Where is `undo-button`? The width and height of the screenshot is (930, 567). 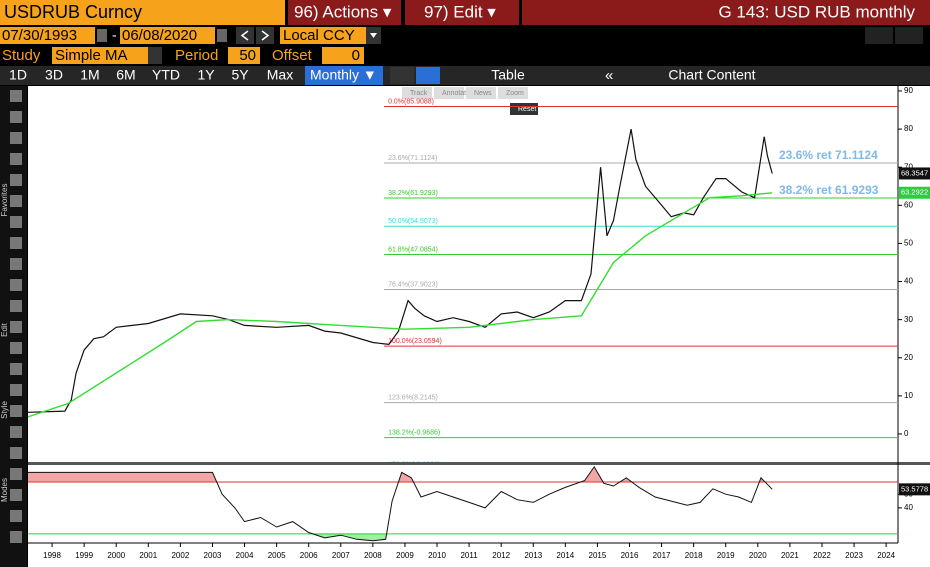
undo-button is located at coordinates (879, 35).